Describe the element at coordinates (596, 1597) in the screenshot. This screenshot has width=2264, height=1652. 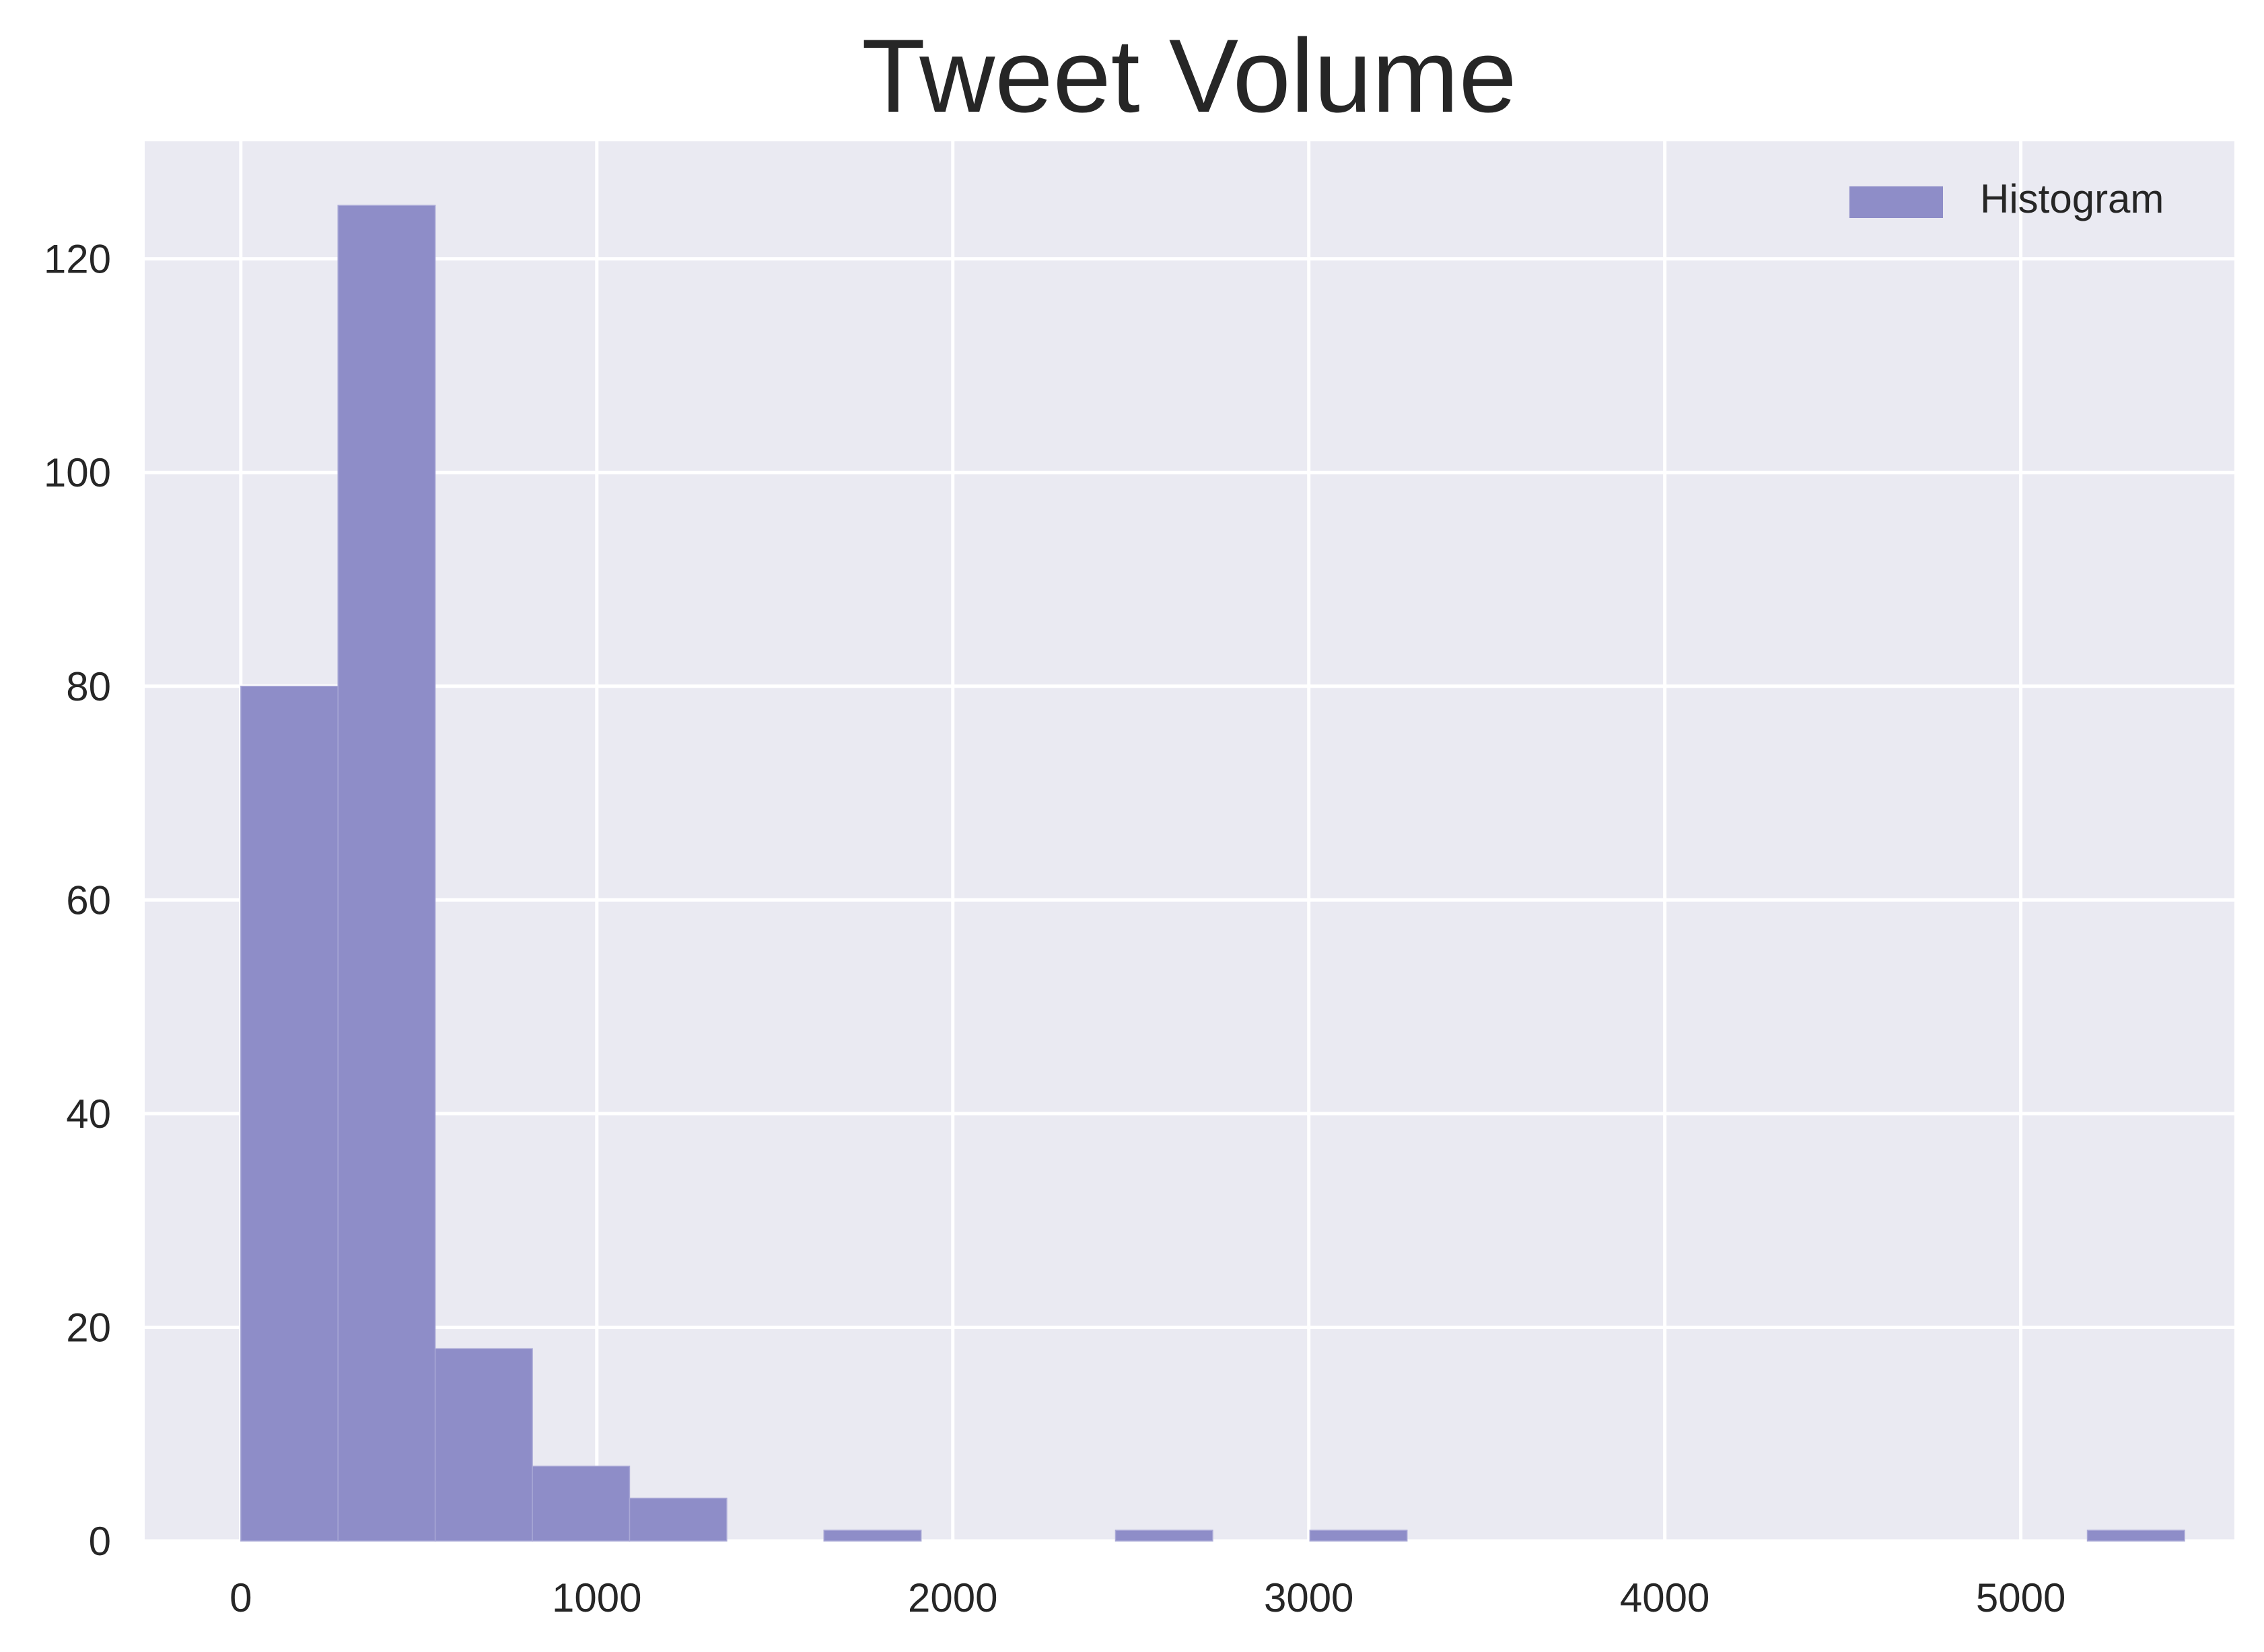
I see `x-tick-label: 1000` at that location.